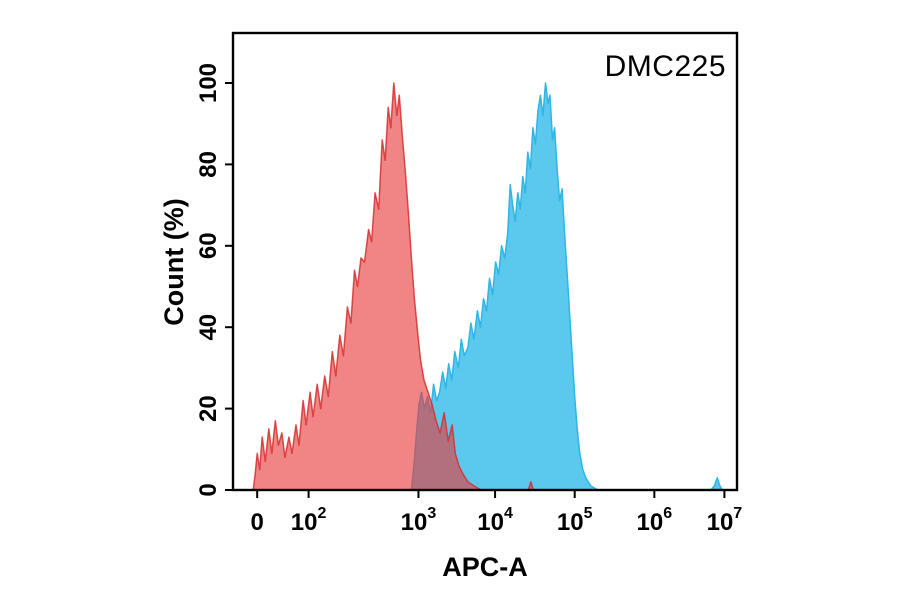  I want to click on x-axis-label: APC-A, so click(485, 567).